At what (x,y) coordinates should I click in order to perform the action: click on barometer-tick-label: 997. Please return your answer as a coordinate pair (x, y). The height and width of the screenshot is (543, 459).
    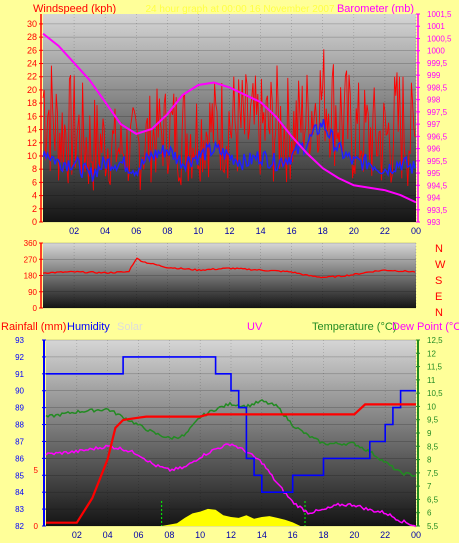
    Looking at the image, I should click on (434, 124).